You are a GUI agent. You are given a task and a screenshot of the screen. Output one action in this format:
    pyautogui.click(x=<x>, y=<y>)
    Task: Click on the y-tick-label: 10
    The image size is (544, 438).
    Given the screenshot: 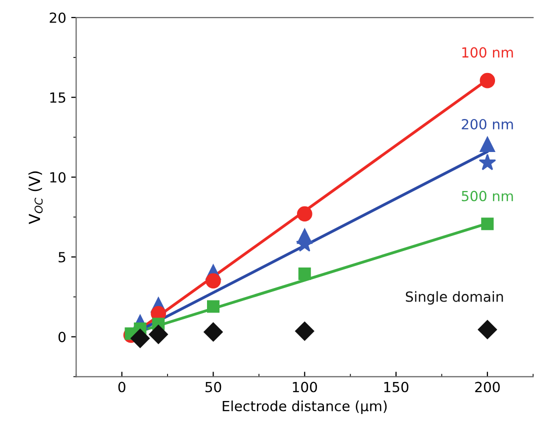 What is the action you would take?
    pyautogui.click(x=58, y=177)
    